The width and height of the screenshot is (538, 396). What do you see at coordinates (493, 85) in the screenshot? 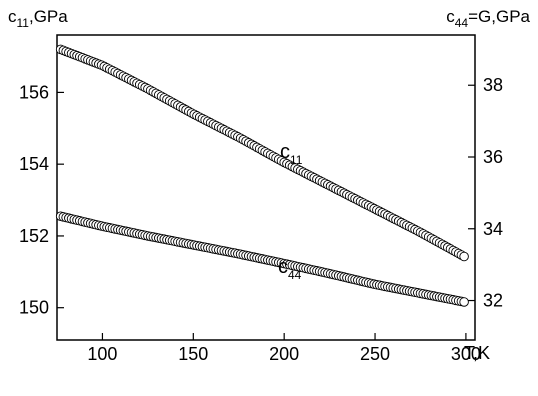
I see `y-right-tick-label: 38` at bounding box center [493, 85].